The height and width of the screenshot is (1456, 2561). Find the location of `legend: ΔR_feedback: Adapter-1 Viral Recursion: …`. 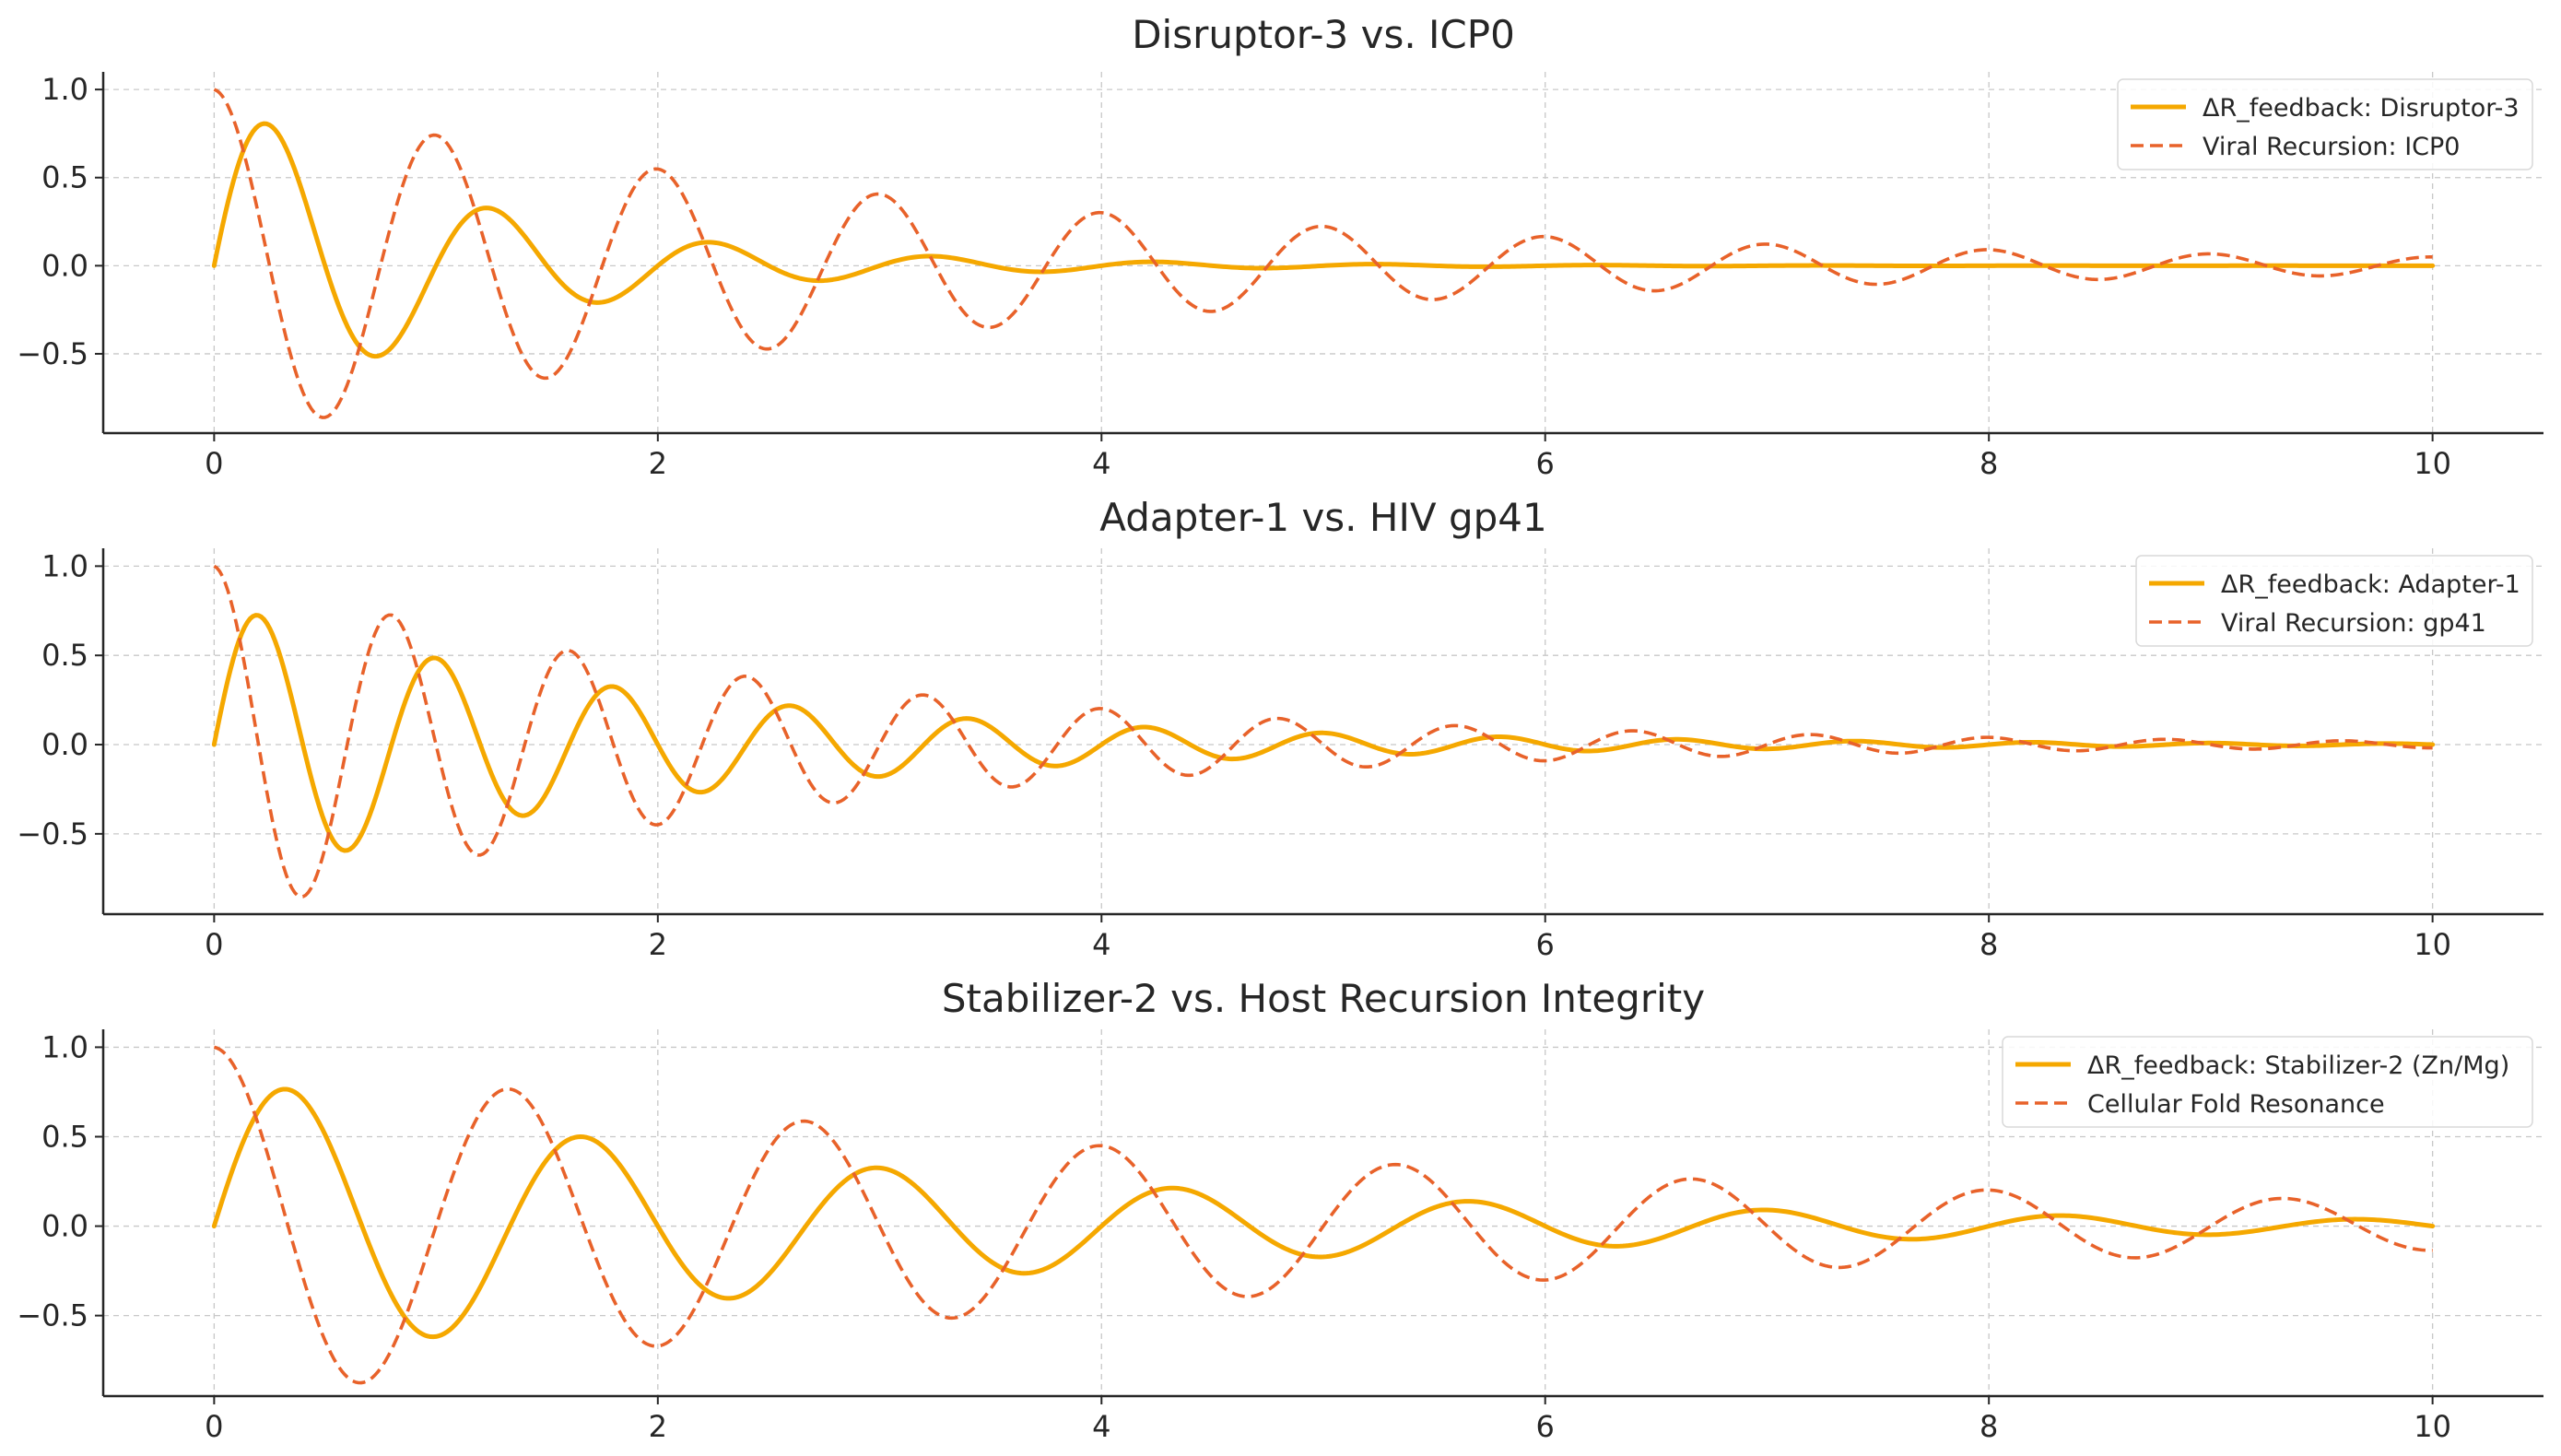

legend: ΔR_feedback: Adapter-1 Viral Recursion: … is located at coordinates (2334, 601).